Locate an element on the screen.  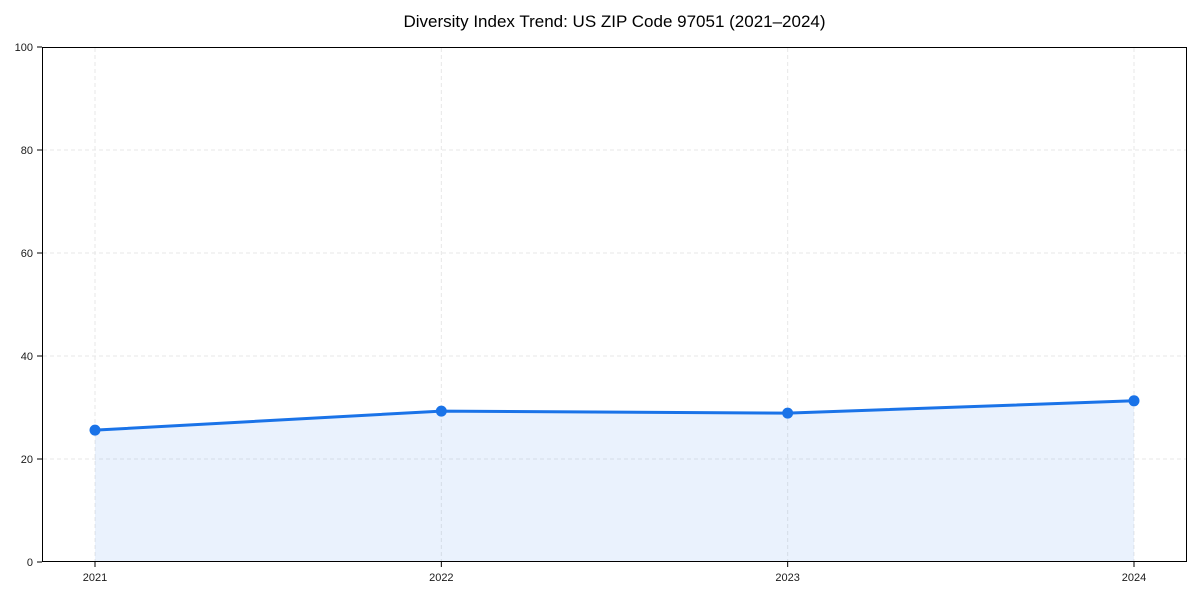
data-point-2024 is located at coordinates (1134, 401).